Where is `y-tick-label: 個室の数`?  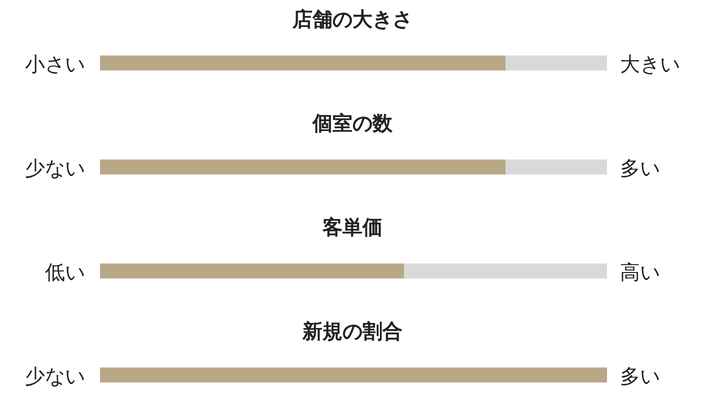 y-tick-label: 個室の数 is located at coordinates (353, 123).